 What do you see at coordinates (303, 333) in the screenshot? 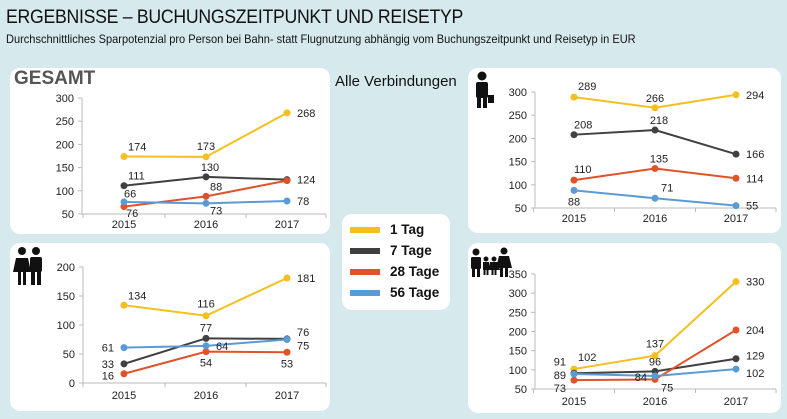
I see `data-label: 76` at bounding box center [303, 333].